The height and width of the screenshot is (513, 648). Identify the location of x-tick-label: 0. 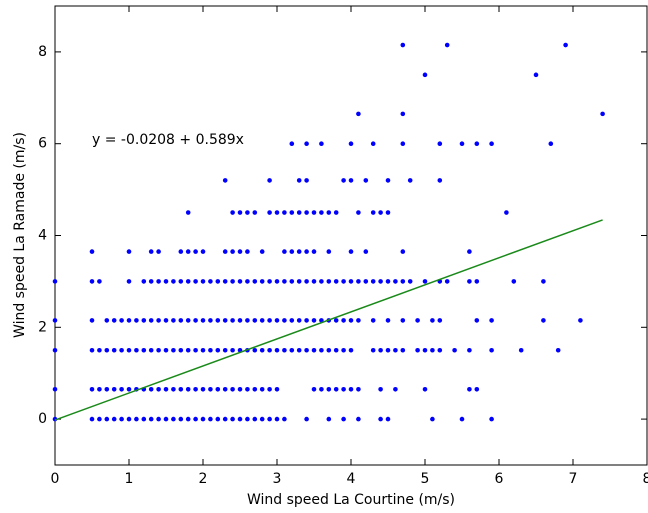
(55, 479).